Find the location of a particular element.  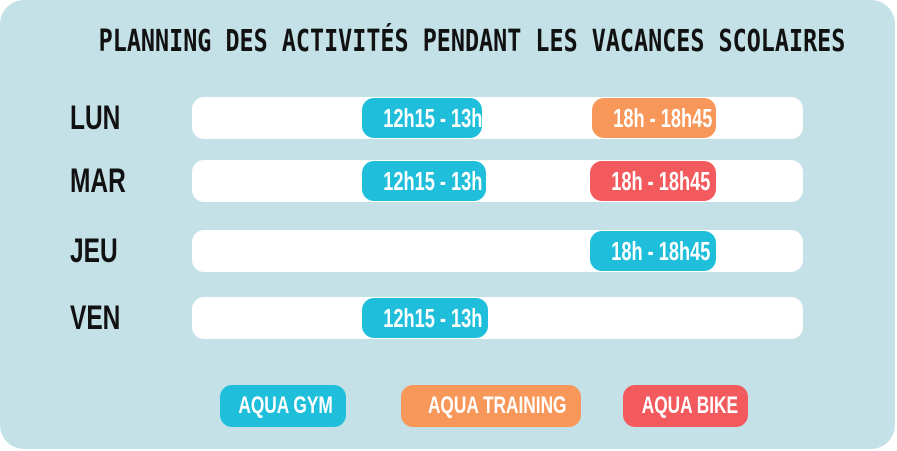

day-label: LUN is located at coordinates (95, 118).